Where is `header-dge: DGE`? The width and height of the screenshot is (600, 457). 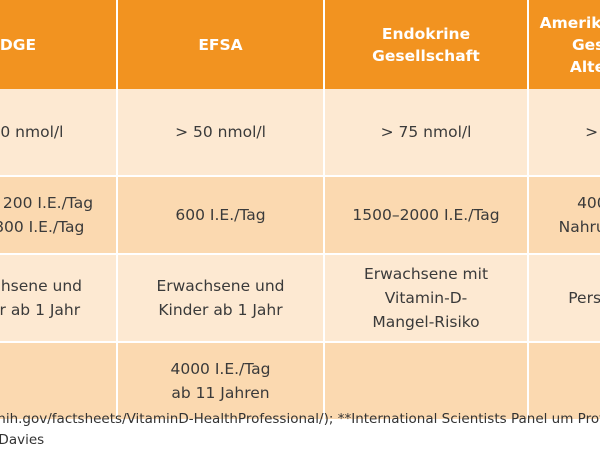 header-dge: DGE is located at coordinates (59, 44).